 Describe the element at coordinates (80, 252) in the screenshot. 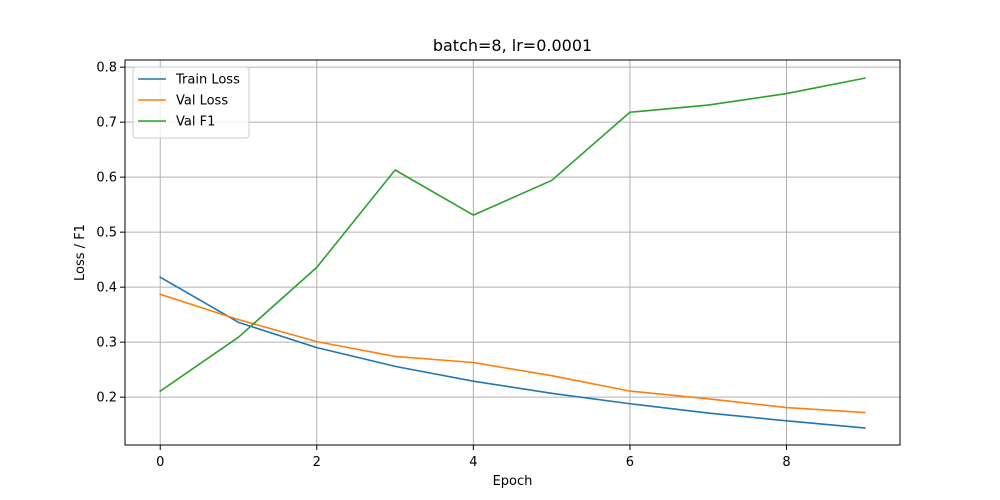

I see `y-axis-label: Loss / F1` at that location.